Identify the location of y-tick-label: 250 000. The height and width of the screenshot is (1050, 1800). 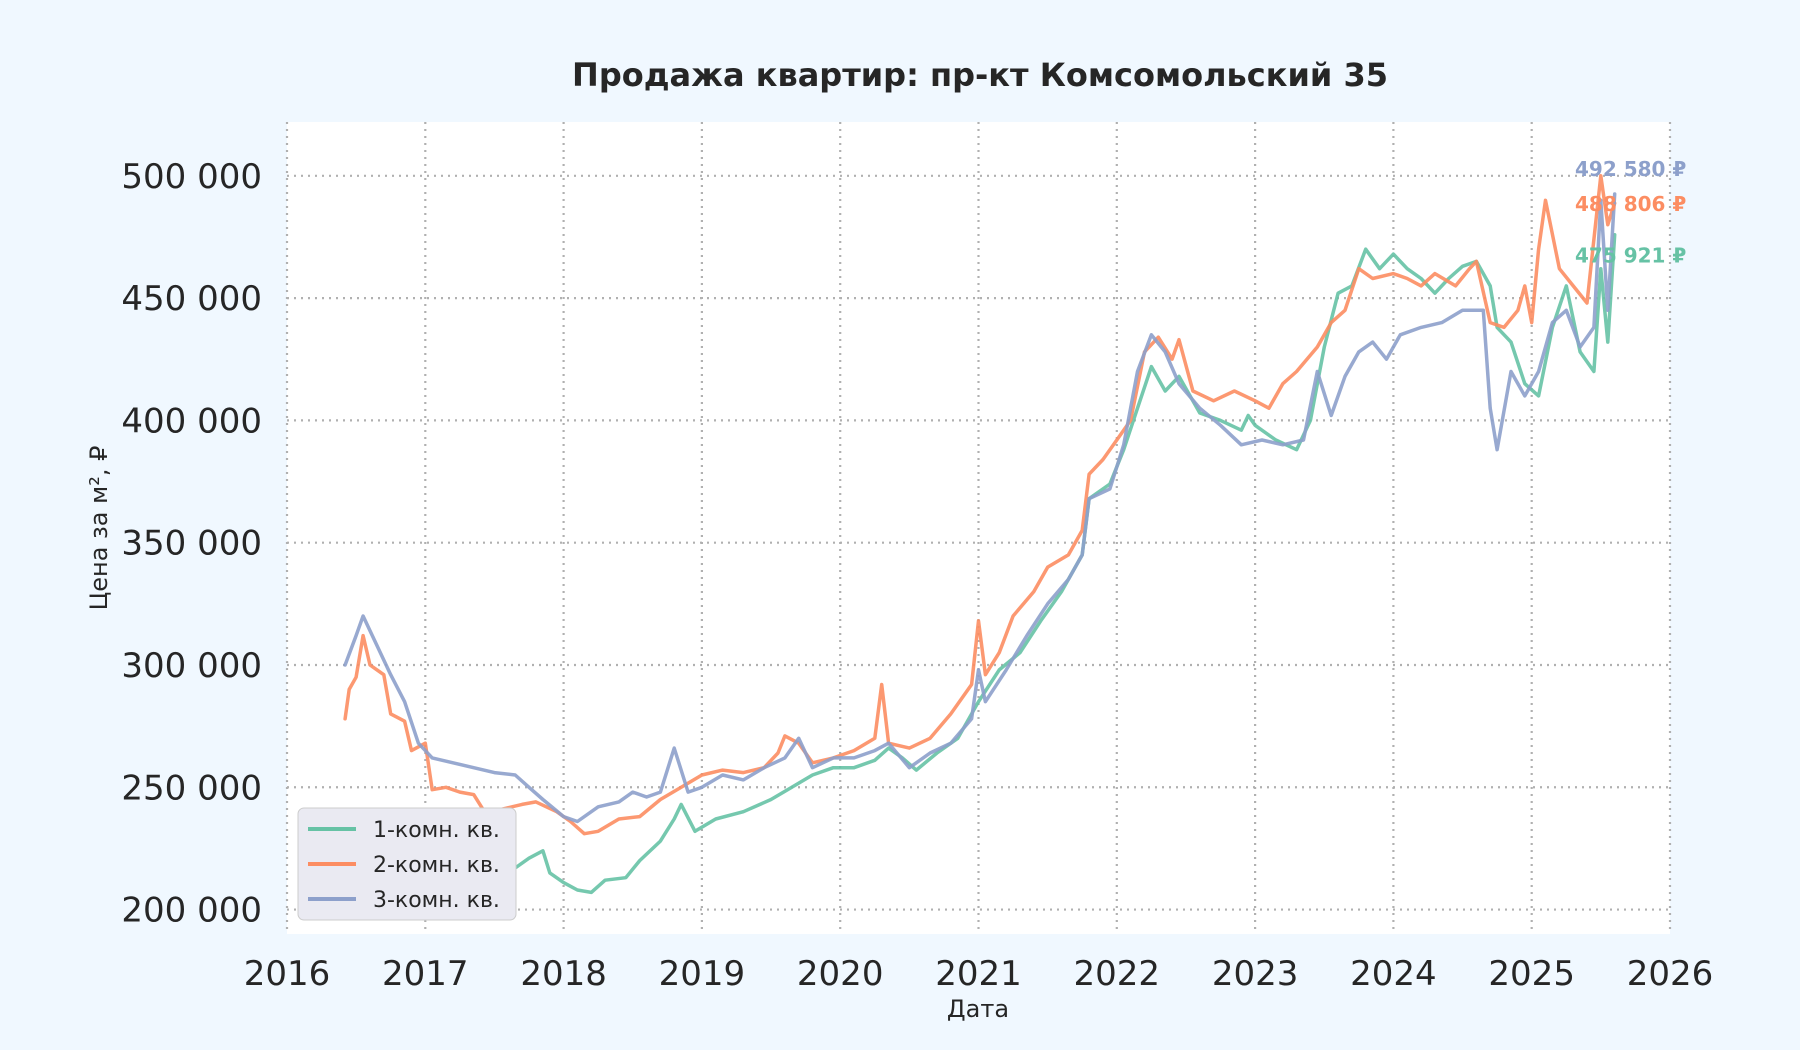
(191, 788).